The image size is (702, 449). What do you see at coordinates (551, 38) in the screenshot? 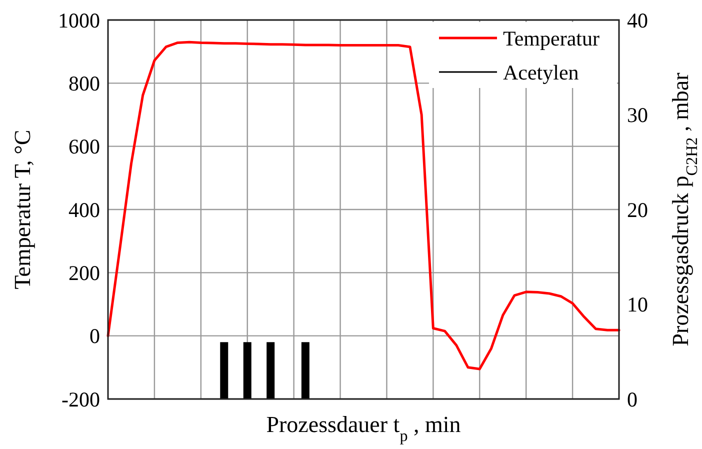
I see `legend-label: Temperatur` at bounding box center [551, 38].